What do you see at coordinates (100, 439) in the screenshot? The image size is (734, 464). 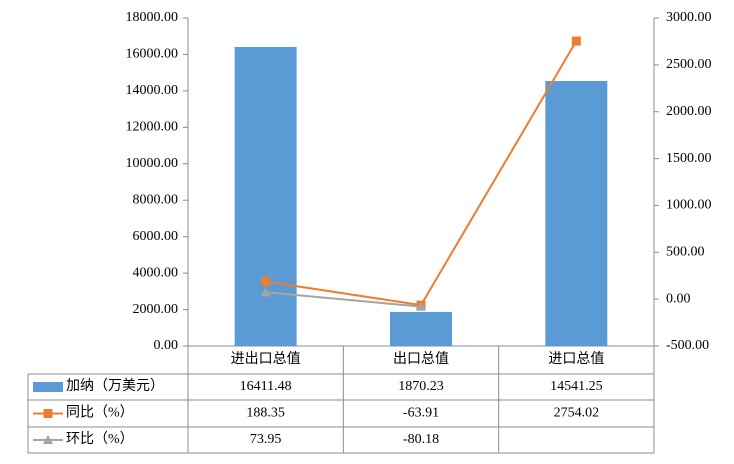 I see `legend-label: 环比（%）` at bounding box center [100, 439].